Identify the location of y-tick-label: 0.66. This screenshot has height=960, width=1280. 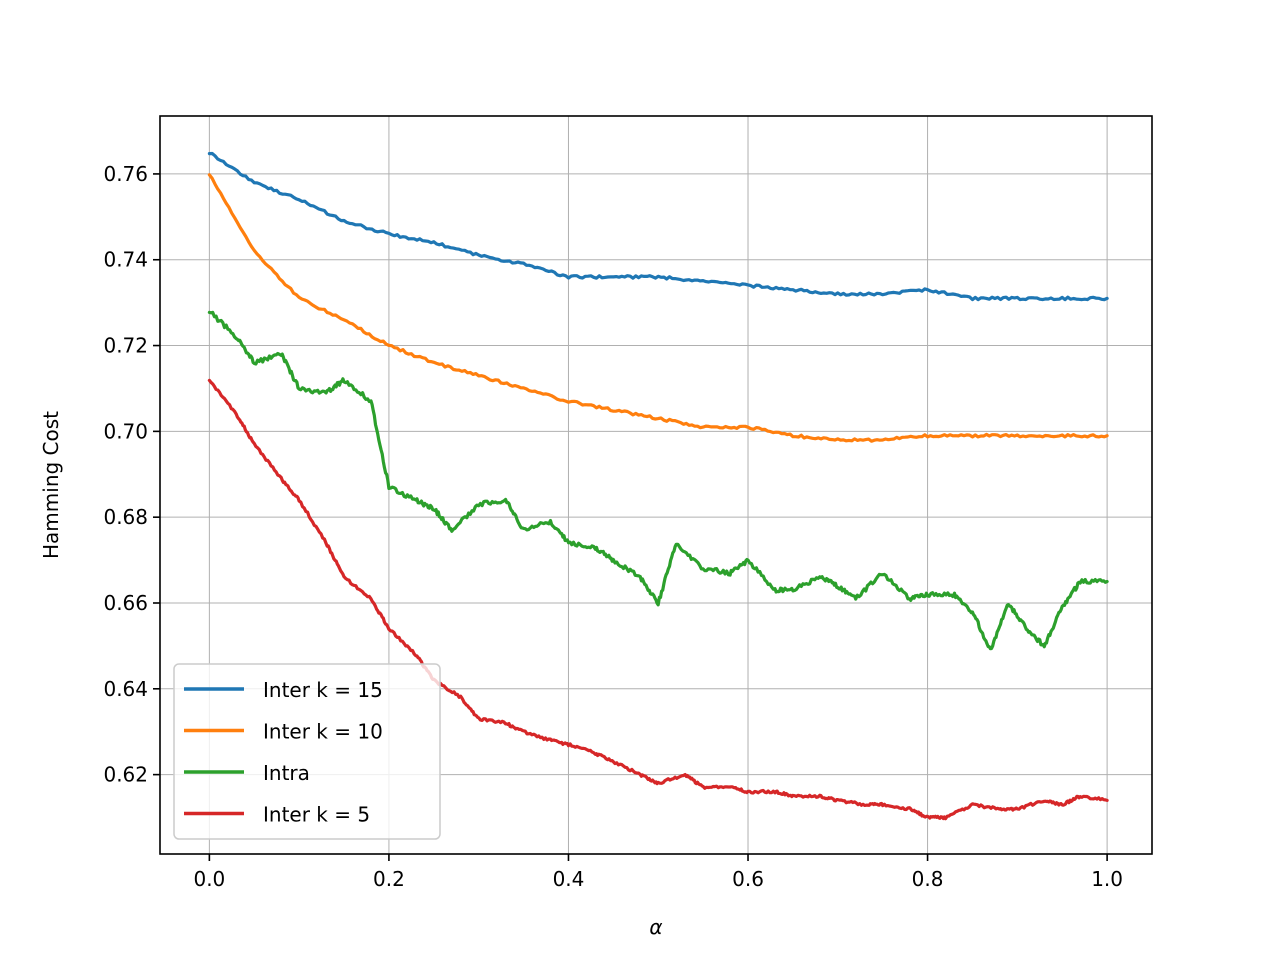
(125, 603).